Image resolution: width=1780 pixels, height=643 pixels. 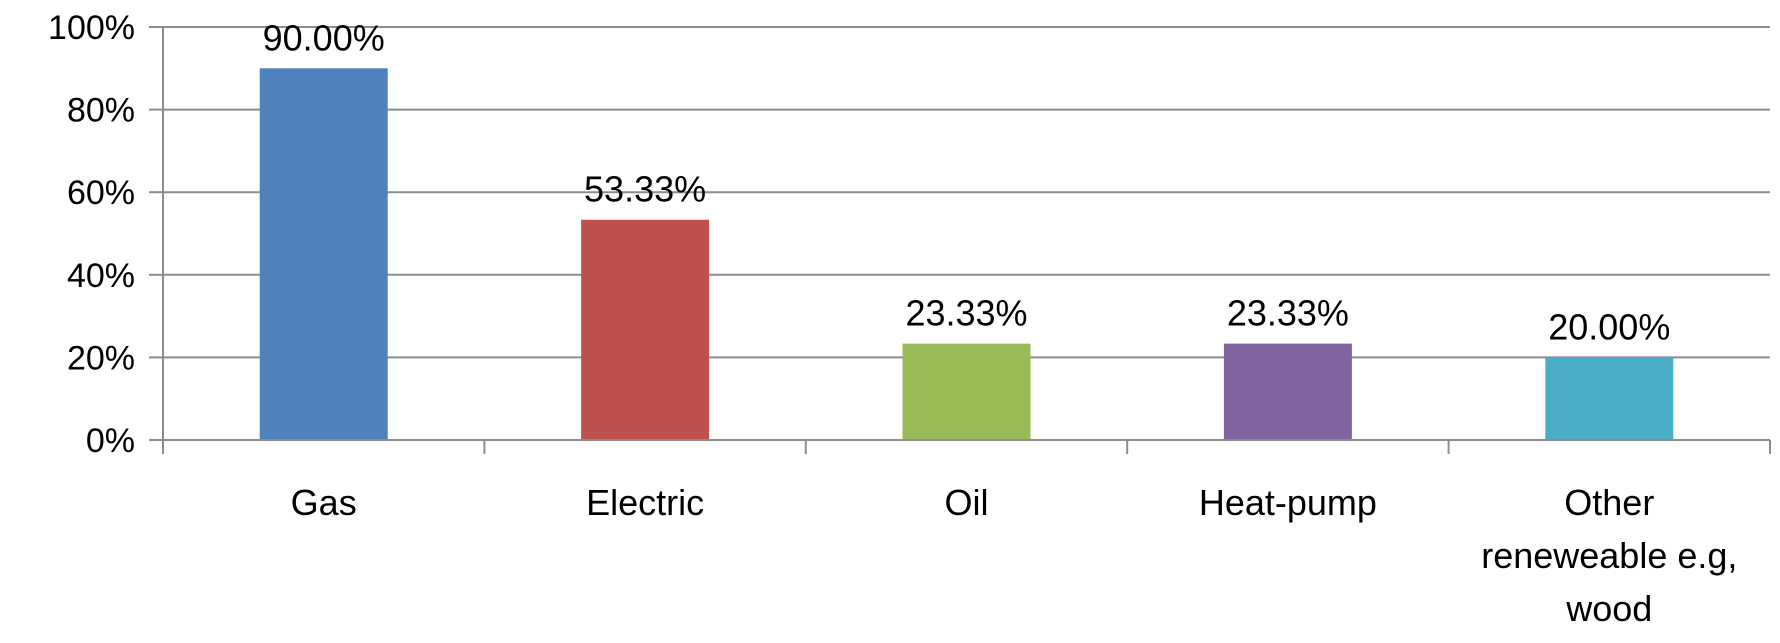 I want to click on category-label: Oil, so click(x=967, y=502).